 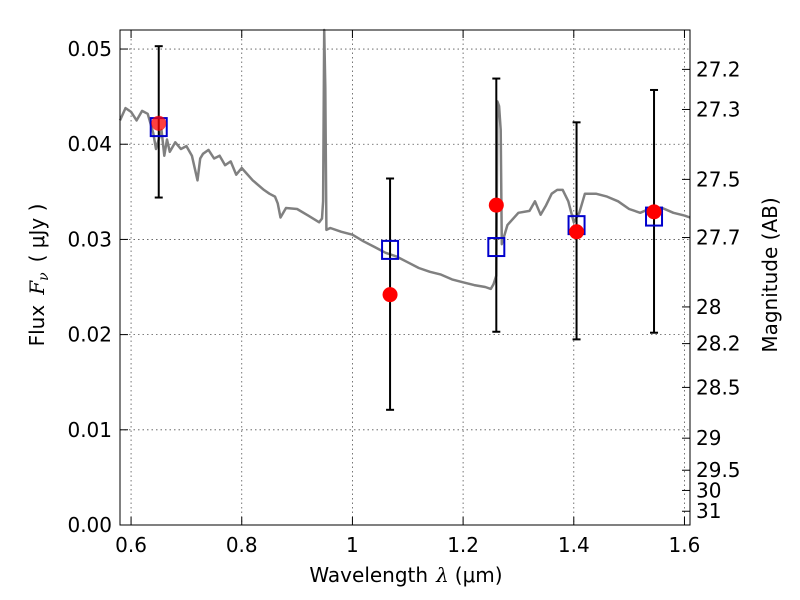 I want to click on y-axis-title-subscript: ν, so click(x=44, y=276).